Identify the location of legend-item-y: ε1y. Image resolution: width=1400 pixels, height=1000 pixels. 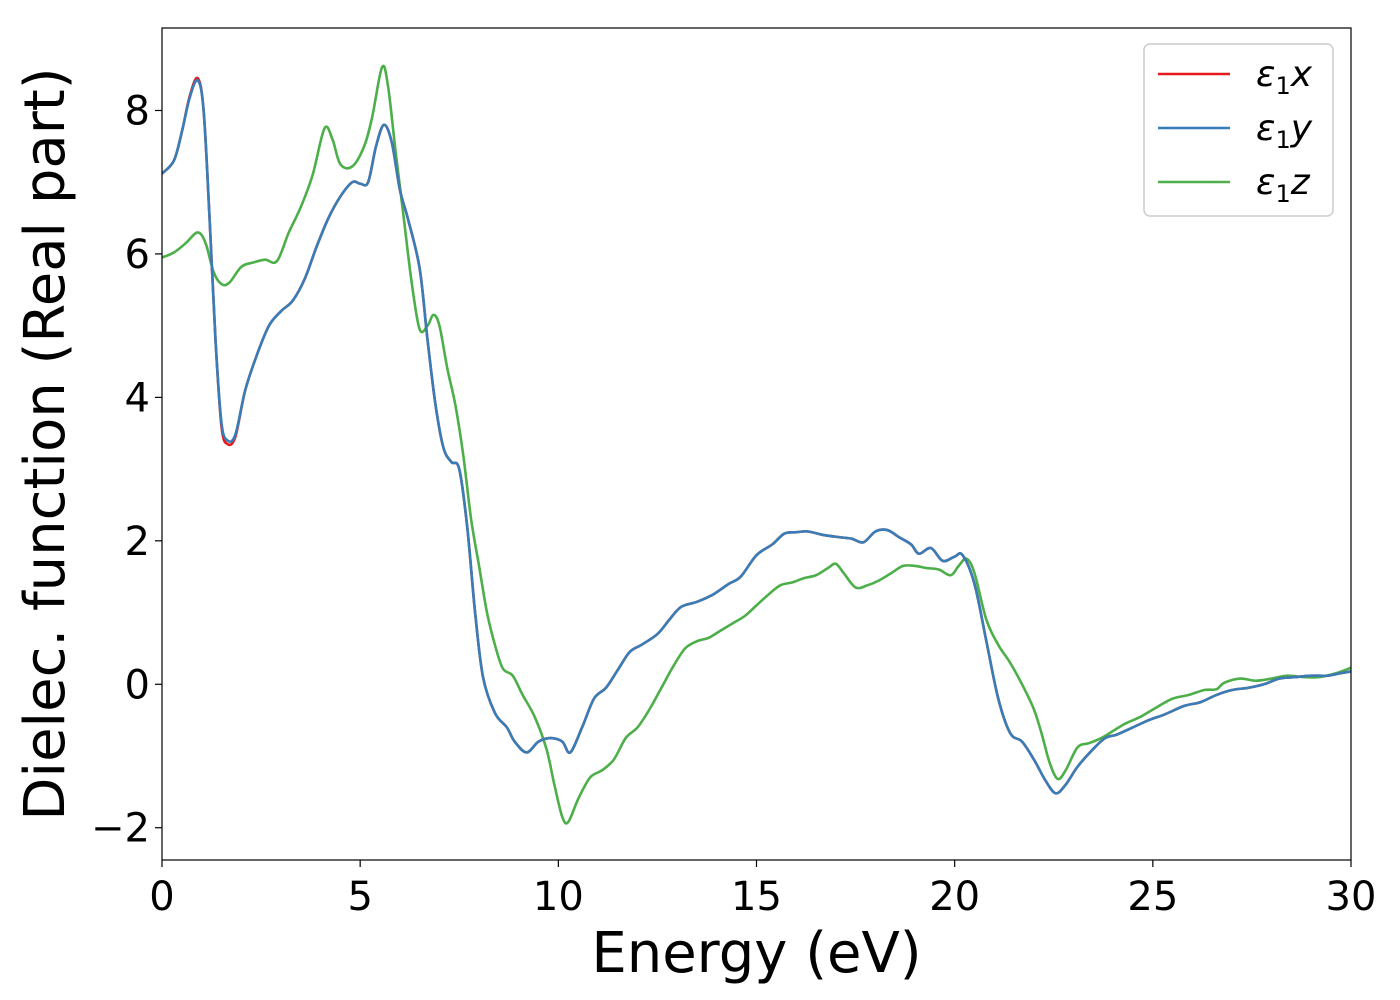
(1235, 131).